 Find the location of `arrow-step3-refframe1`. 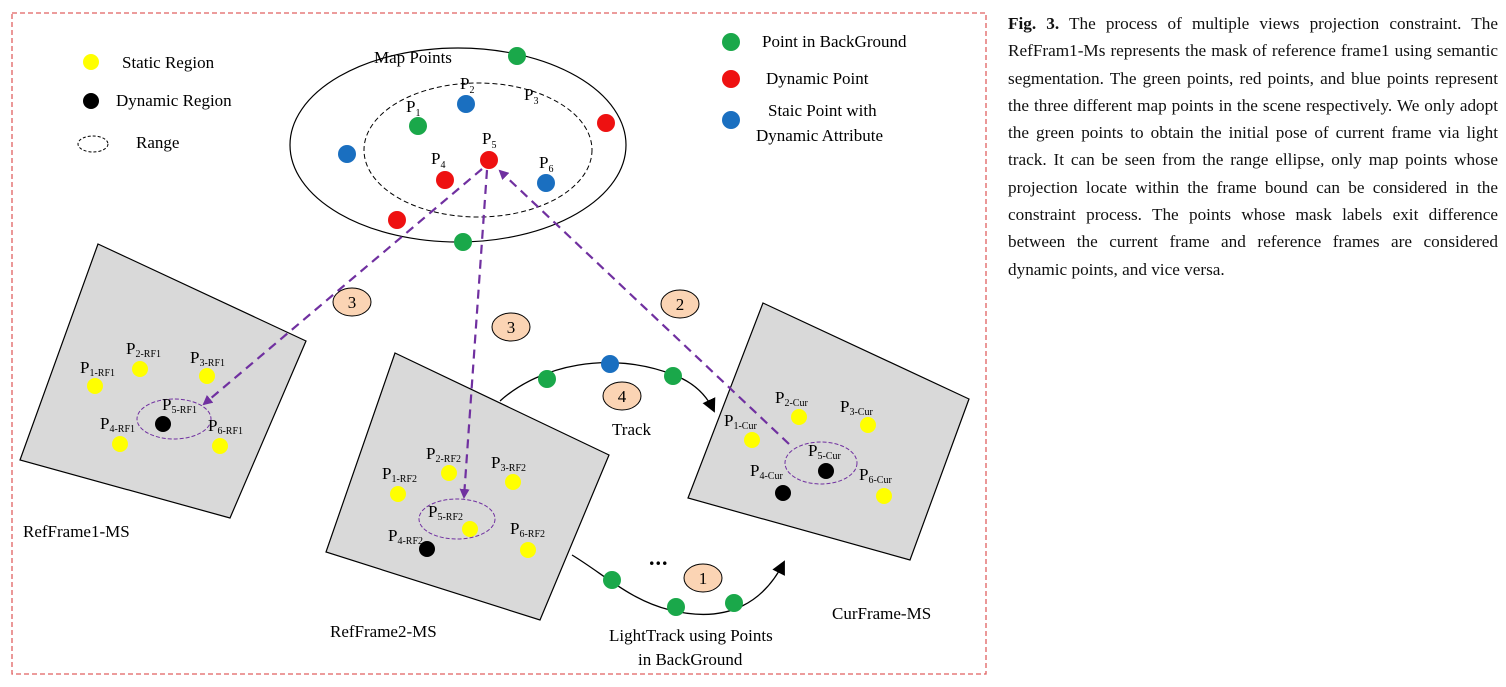

arrow-step3-refframe1 is located at coordinates (342, 287).